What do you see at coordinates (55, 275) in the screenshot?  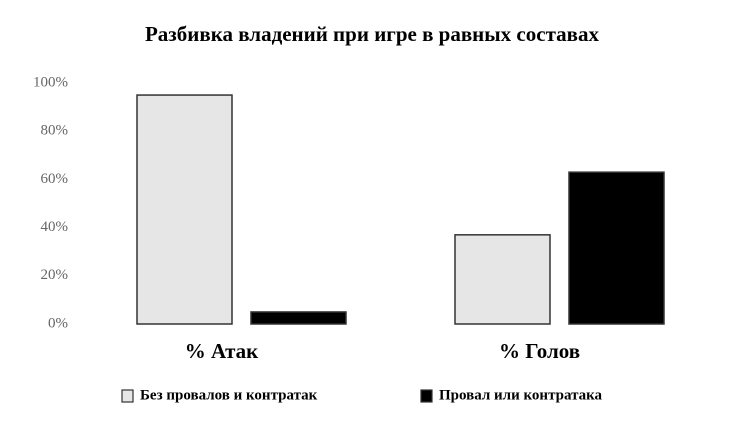 I see `y-tick-label: 20%` at bounding box center [55, 275].